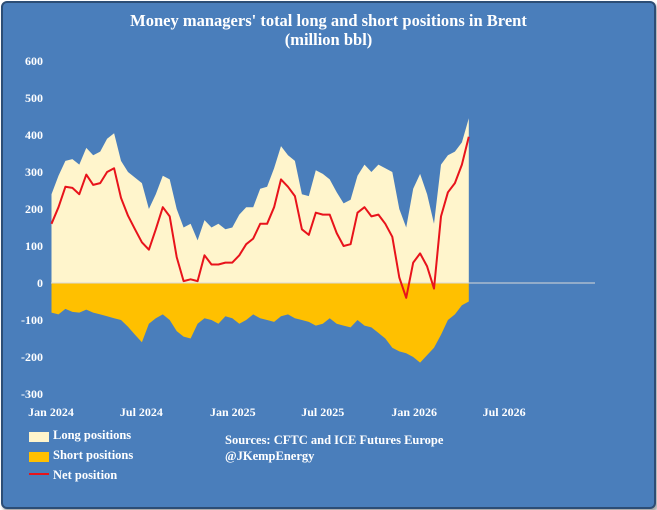  What do you see at coordinates (334, 440) in the screenshot?
I see `sources-text: Sources: CFTC and ICE Futures Europe` at bounding box center [334, 440].